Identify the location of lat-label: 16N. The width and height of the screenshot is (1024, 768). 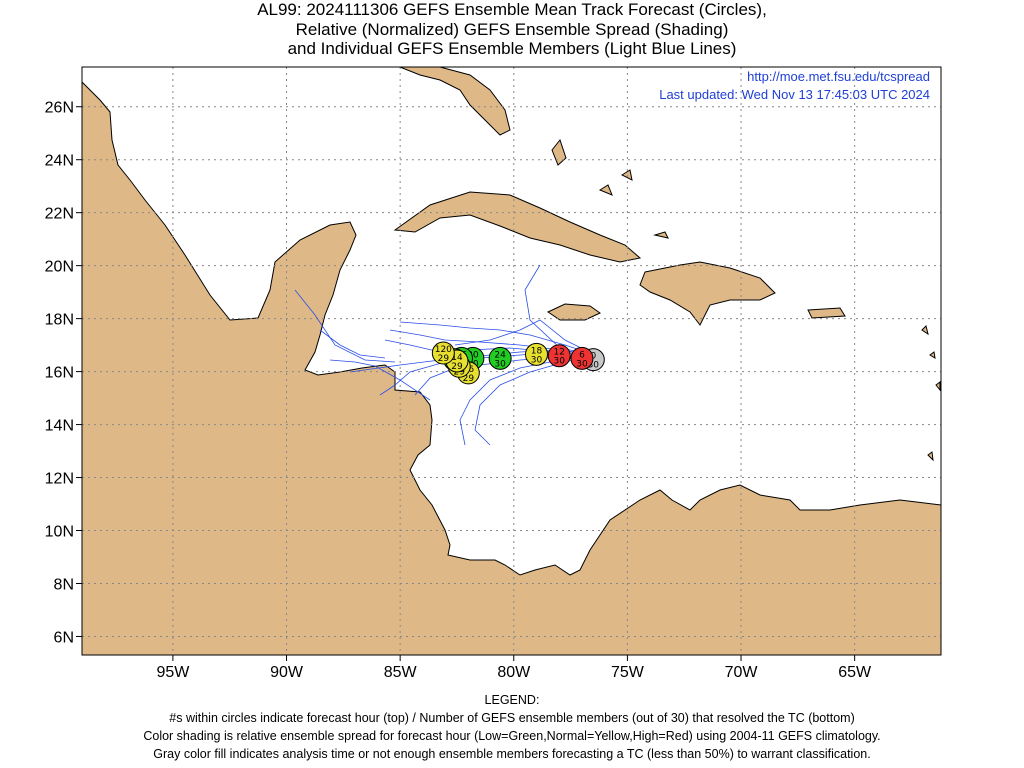
(59, 373).